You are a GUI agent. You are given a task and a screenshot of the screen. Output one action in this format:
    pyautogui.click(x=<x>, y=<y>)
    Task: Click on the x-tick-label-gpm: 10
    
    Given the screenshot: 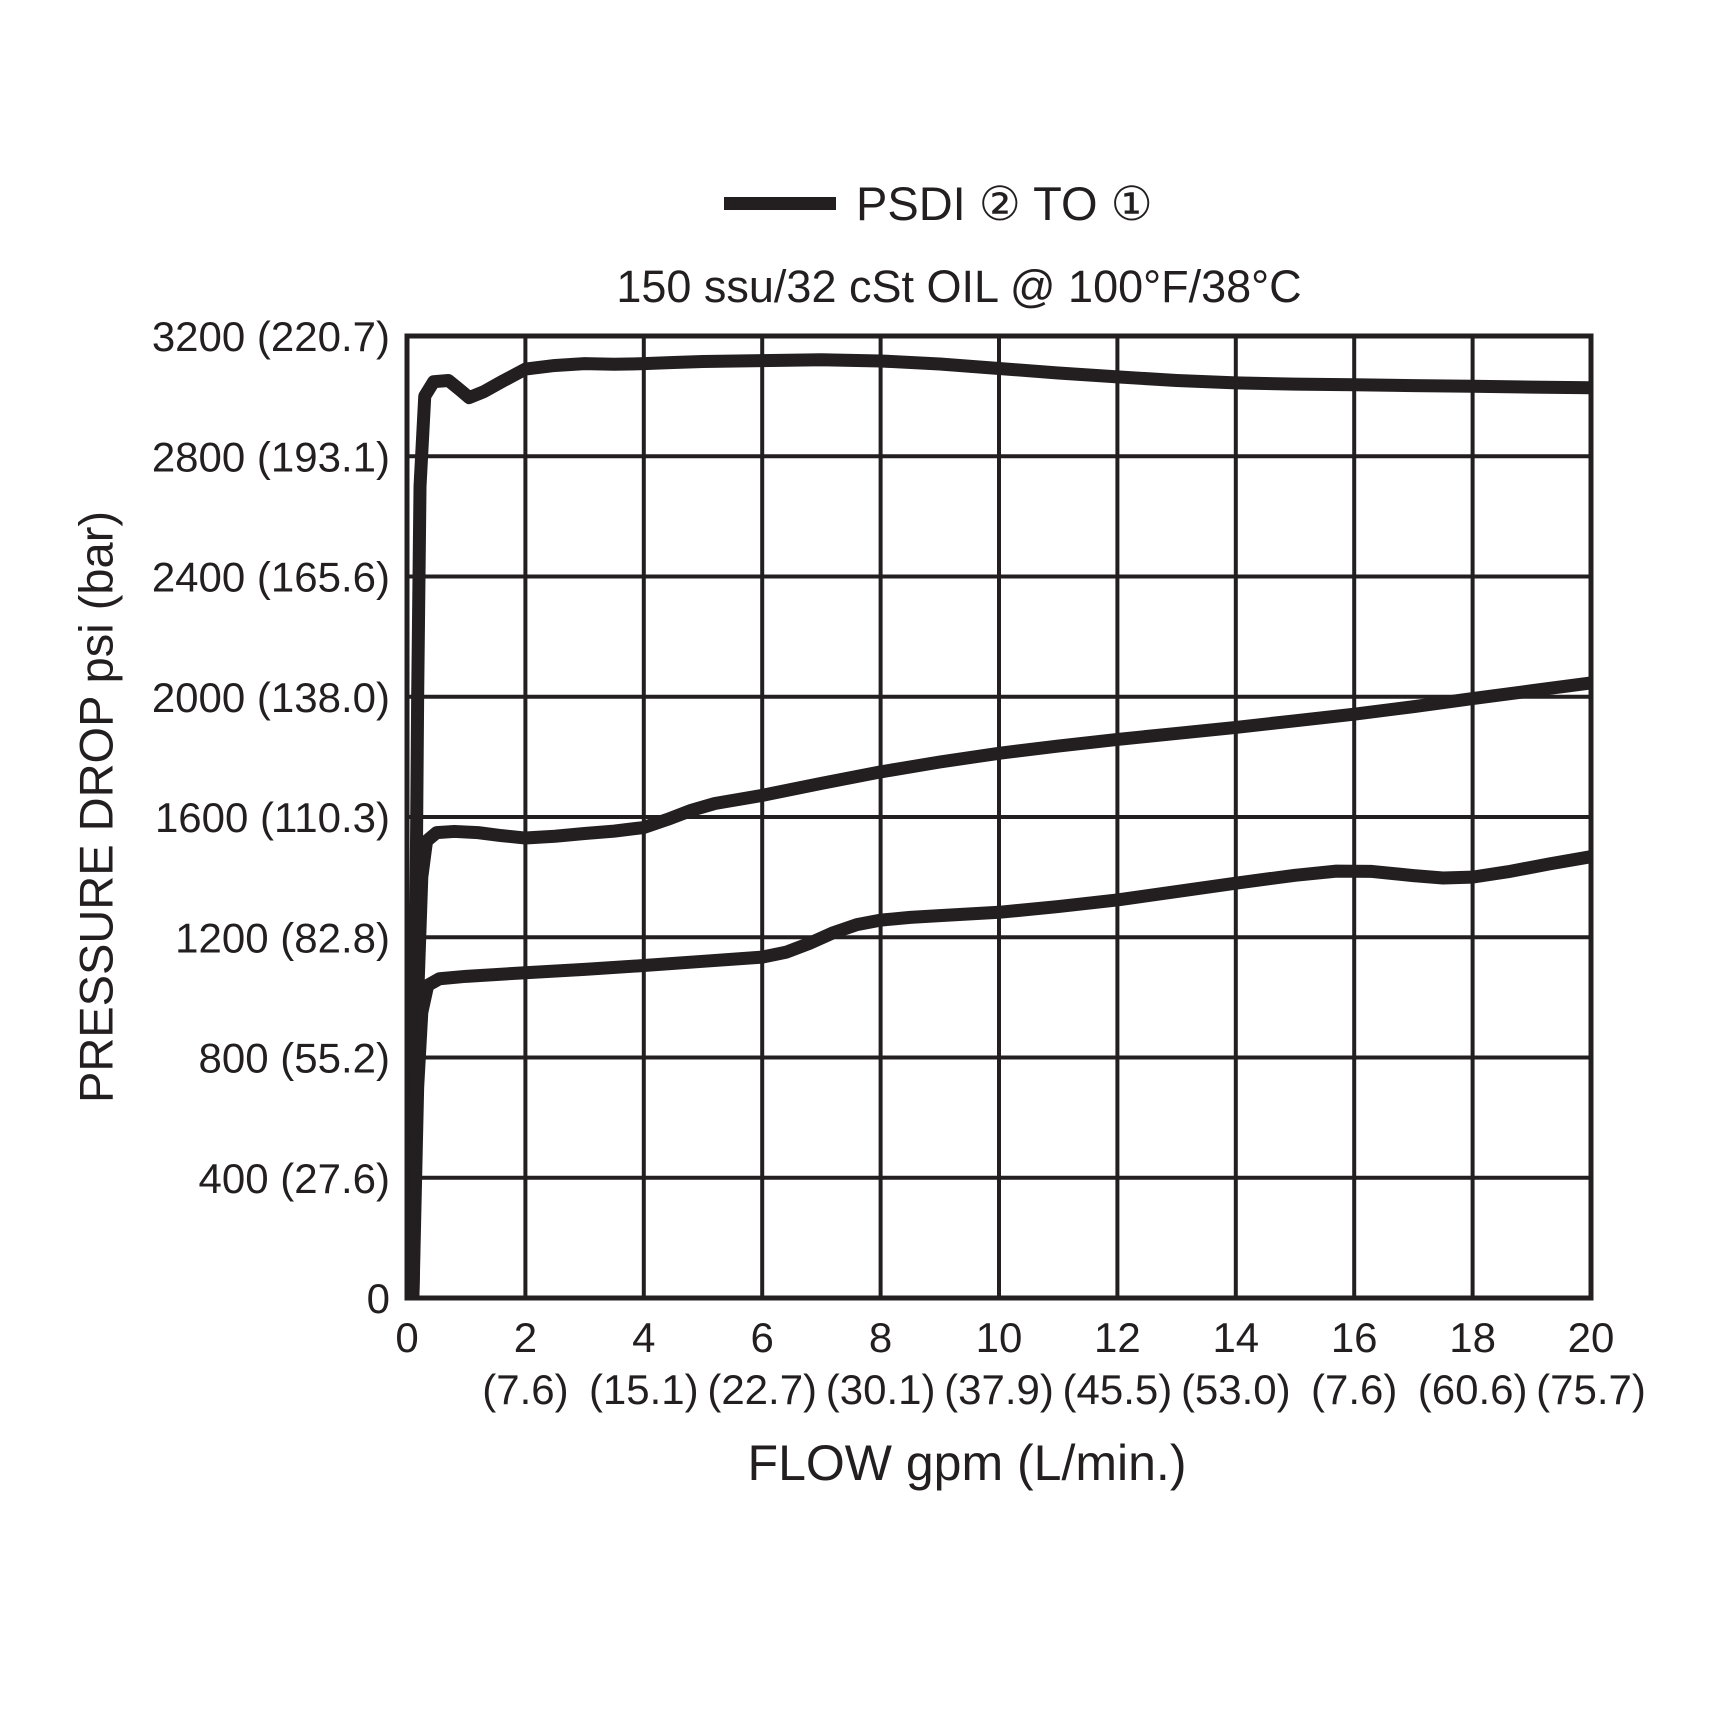 What is the action you would take?
    pyautogui.click(x=999, y=1337)
    